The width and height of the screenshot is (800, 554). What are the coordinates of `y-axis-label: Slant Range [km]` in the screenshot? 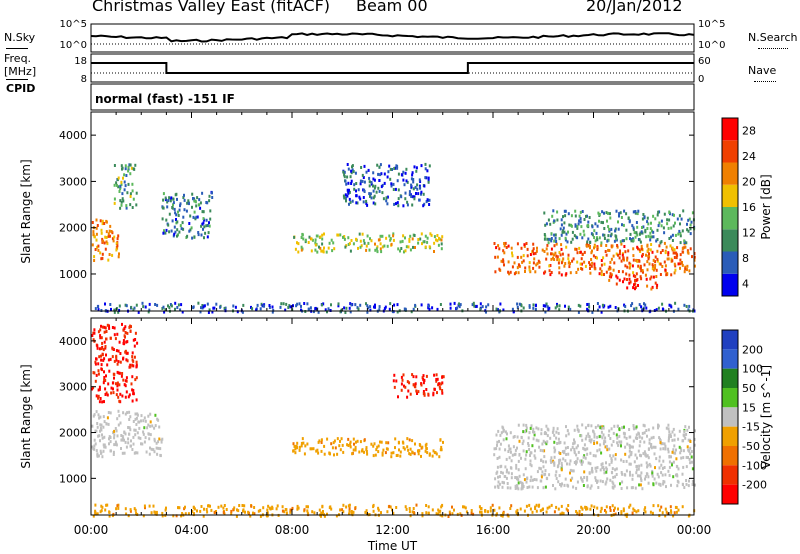 It's located at (26, 211).